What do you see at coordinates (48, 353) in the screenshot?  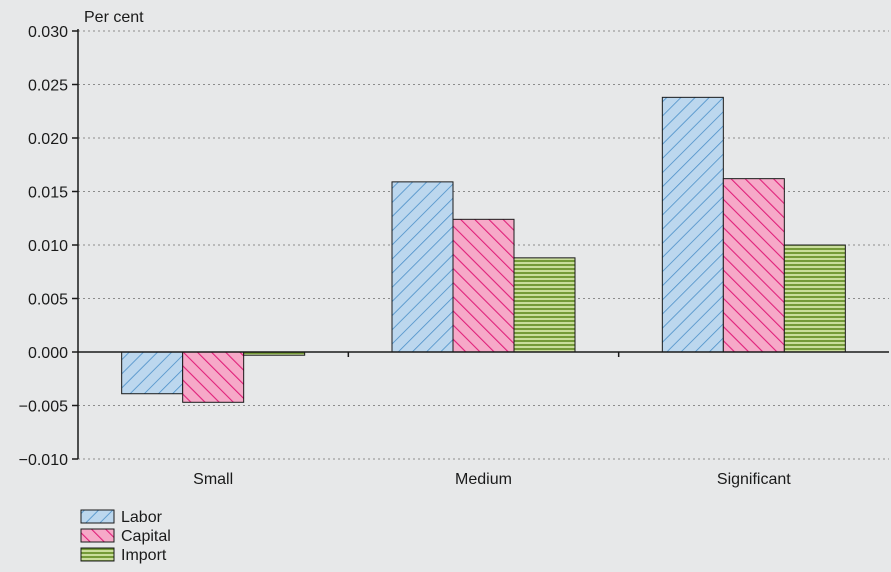 I see `y-tick-label: 0.000` at bounding box center [48, 353].